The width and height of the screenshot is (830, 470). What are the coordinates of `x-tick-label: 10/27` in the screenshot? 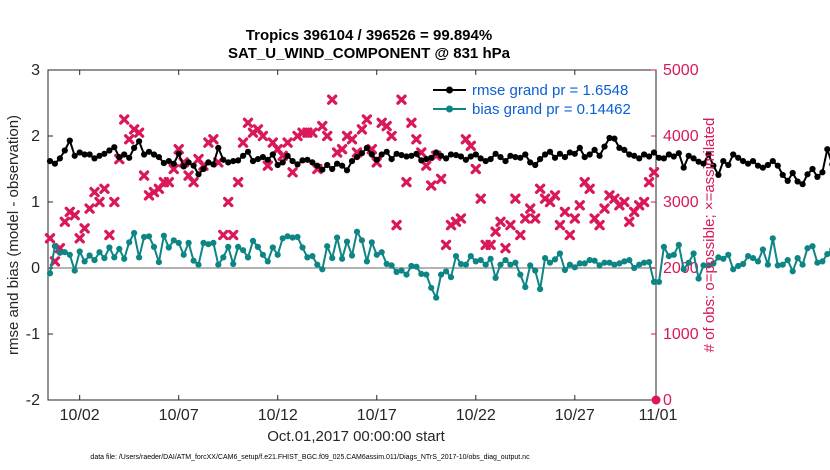 It's located at (575, 415).